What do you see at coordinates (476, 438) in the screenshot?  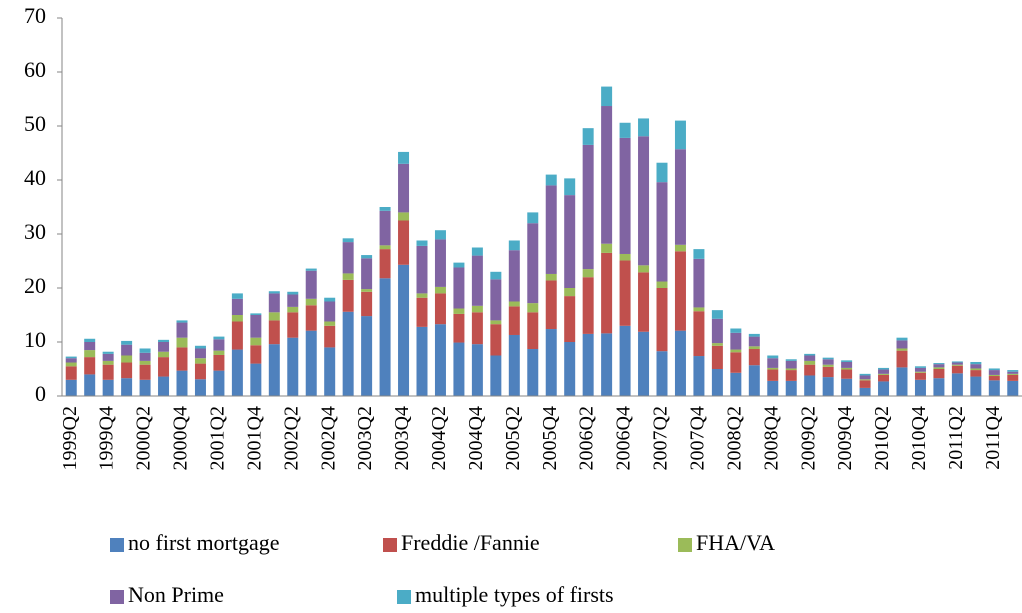 I see `x-tick-label: 2004Q4` at bounding box center [476, 438].